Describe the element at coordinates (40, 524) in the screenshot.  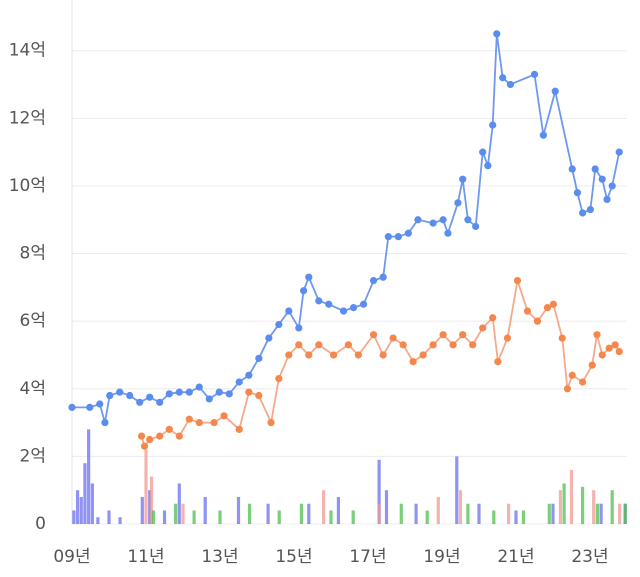
I see `y-tick-label: 0` at that location.